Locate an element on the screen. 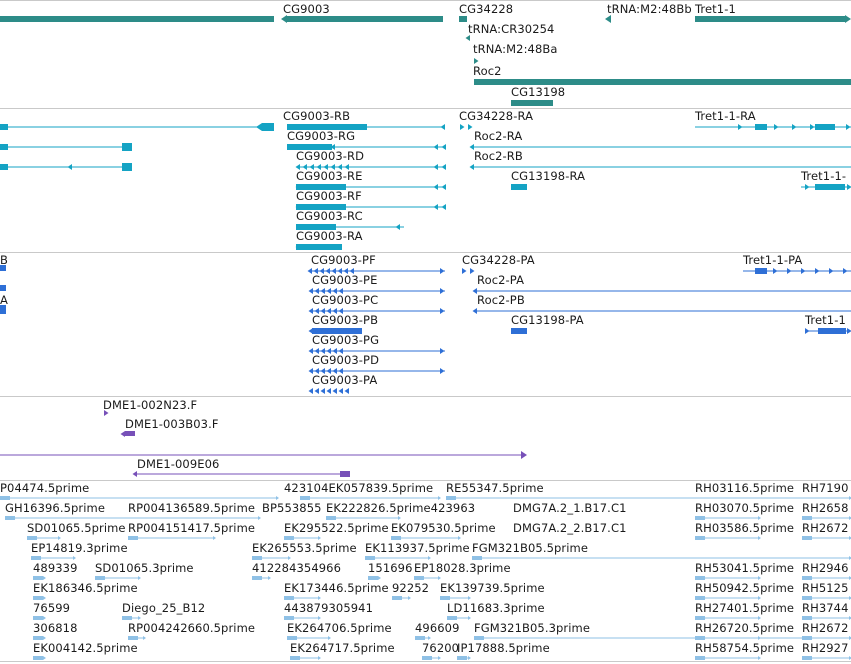  protein-label: Tret1-1-PA is located at coordinates (773, 260).